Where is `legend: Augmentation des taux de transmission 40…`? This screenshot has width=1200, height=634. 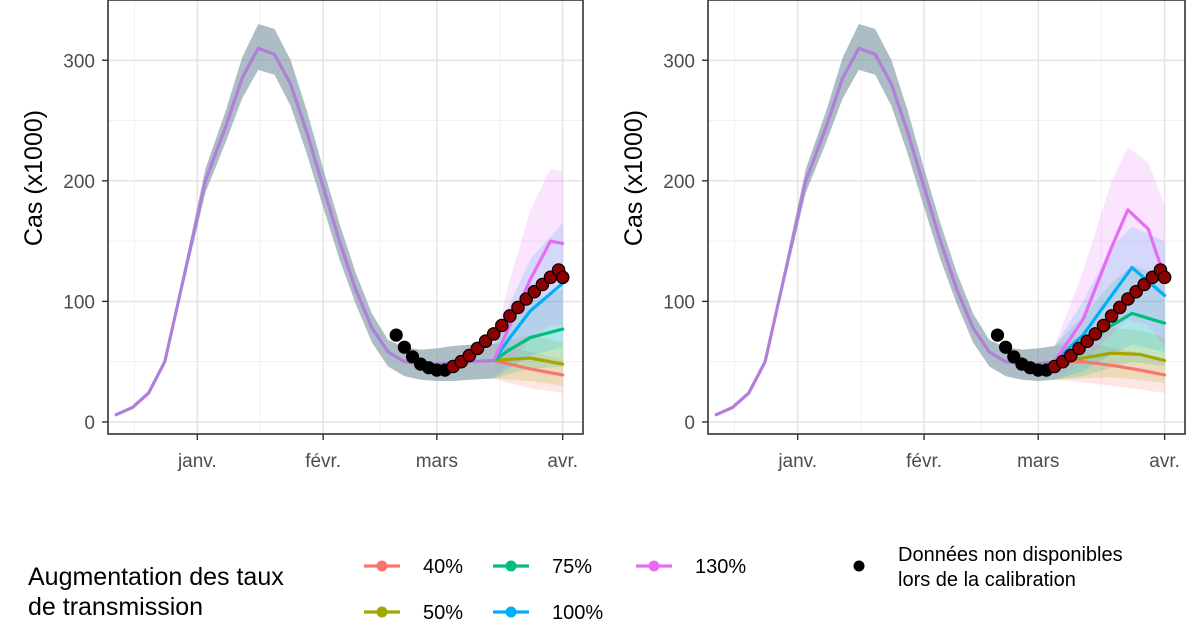
legend: Augmentation des taux de transmission 40… is located at coordinates (575, 584).